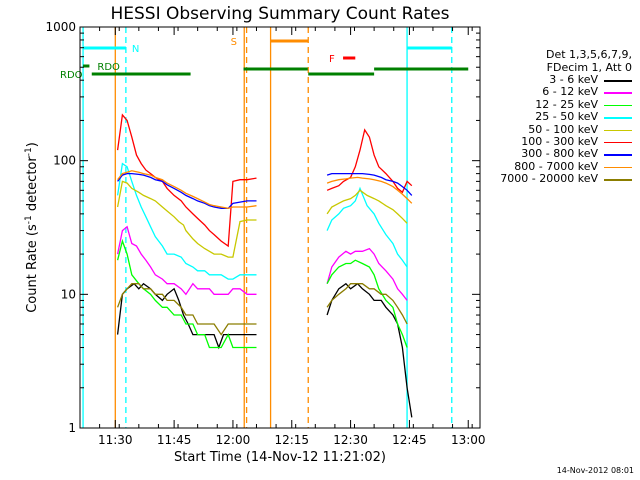  I want to click on legend-label: 25 - 50 keV, so click(566, 117).